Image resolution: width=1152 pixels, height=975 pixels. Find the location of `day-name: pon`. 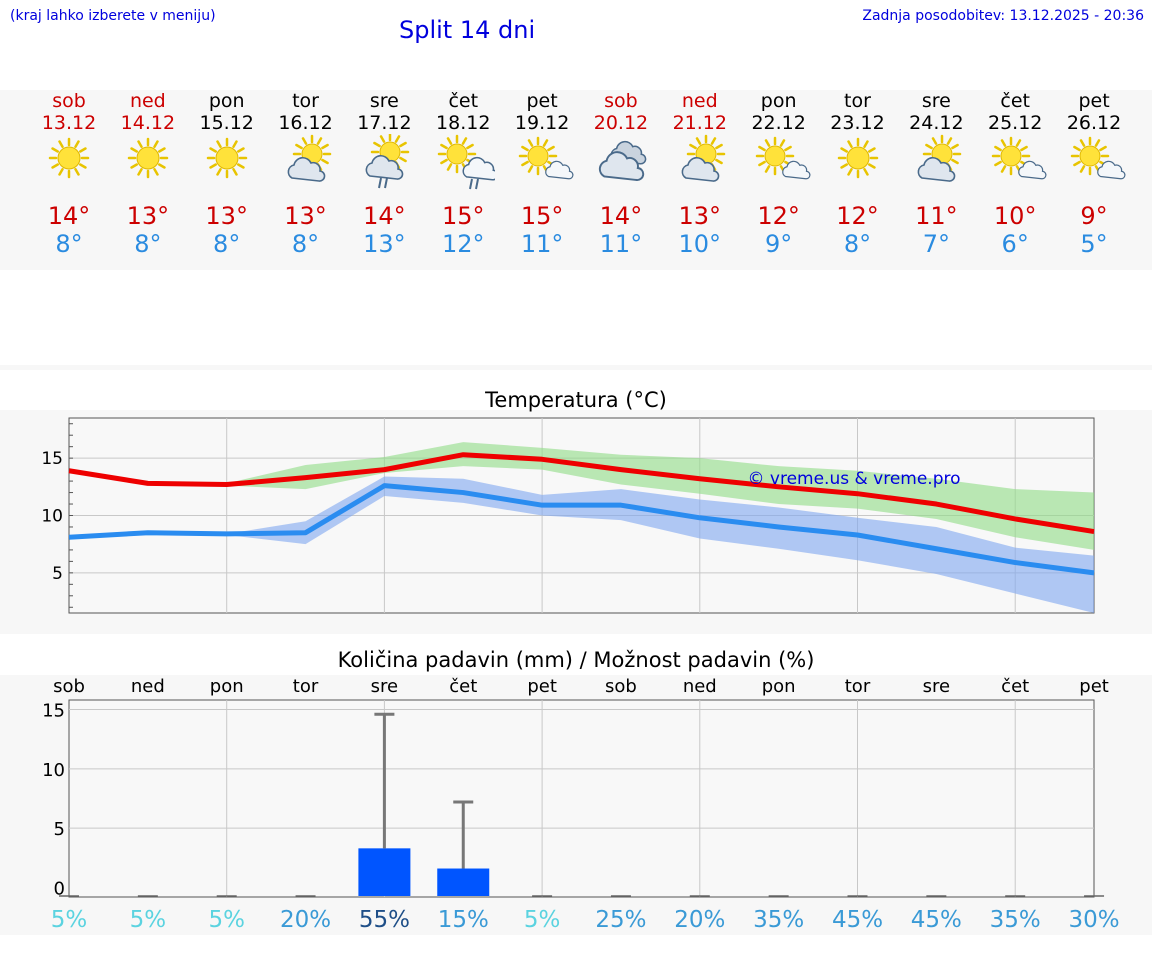

day-name: pon is located at coordinates (778, 101).